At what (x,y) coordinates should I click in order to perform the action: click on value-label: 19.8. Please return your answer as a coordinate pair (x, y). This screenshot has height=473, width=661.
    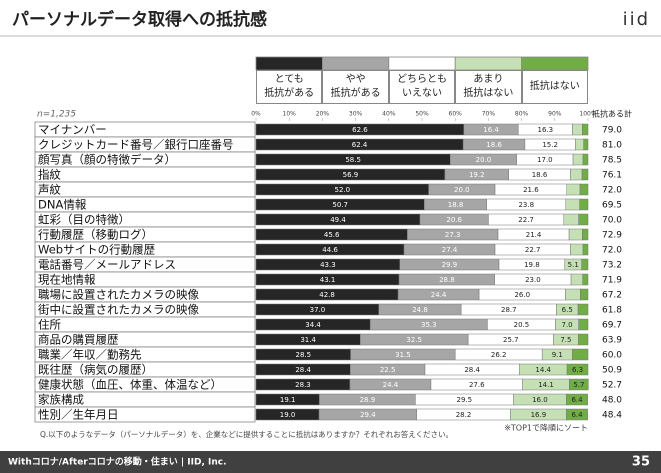
    Looking at the image, I should click on (532, 265).